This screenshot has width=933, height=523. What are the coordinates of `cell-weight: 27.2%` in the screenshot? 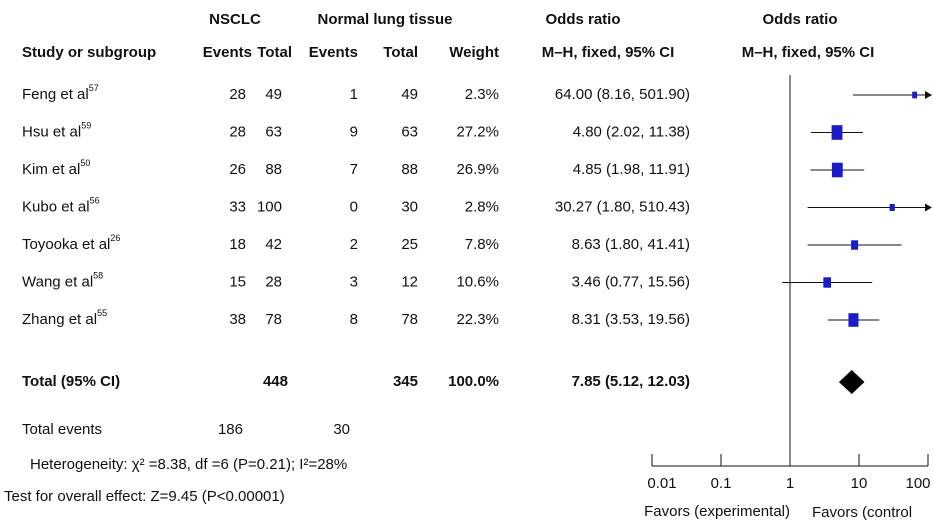 It's located at (477, 131).